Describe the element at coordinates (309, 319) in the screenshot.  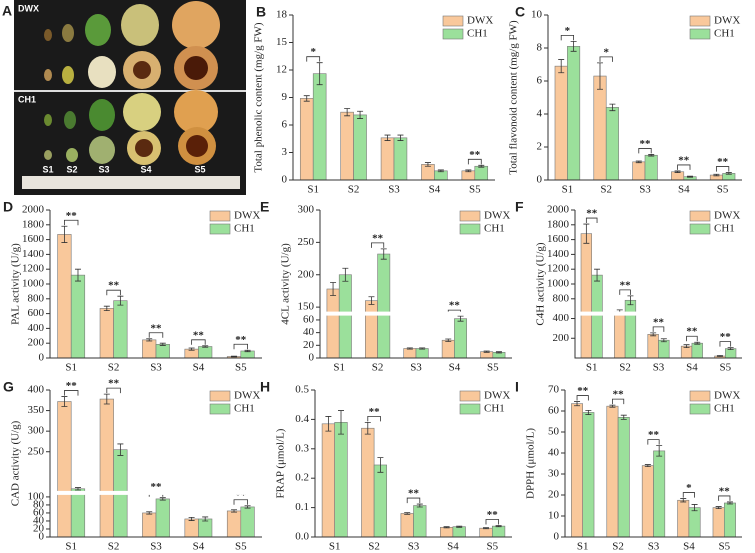
I see `y-tick-label: 60` at that location.